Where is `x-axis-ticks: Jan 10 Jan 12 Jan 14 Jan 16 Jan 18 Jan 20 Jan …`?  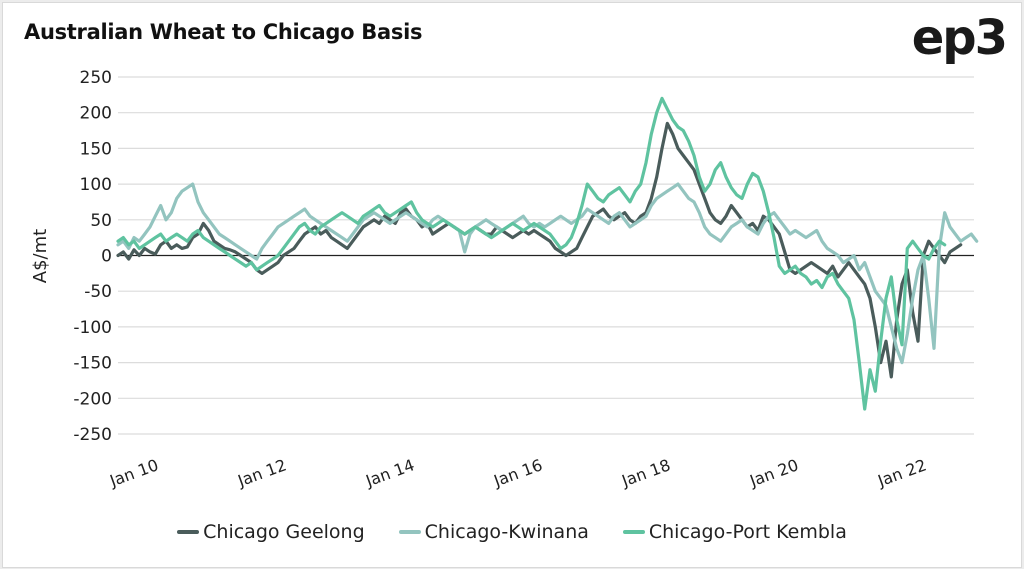 x-axis-ticks: Jan 10 Jan 12 Jan 14 Jan 16 Jan 18 Jan 20 Jan … is located at coordinates (517, 472).